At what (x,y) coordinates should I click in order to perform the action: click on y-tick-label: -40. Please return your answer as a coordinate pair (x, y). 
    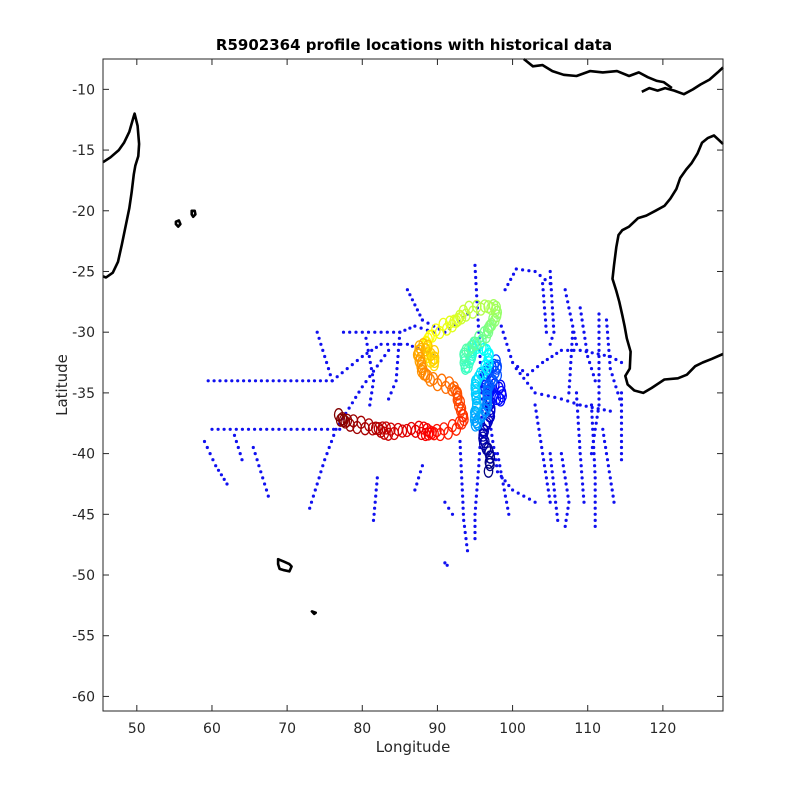
    Looking at the image, I should click on (83, 455).